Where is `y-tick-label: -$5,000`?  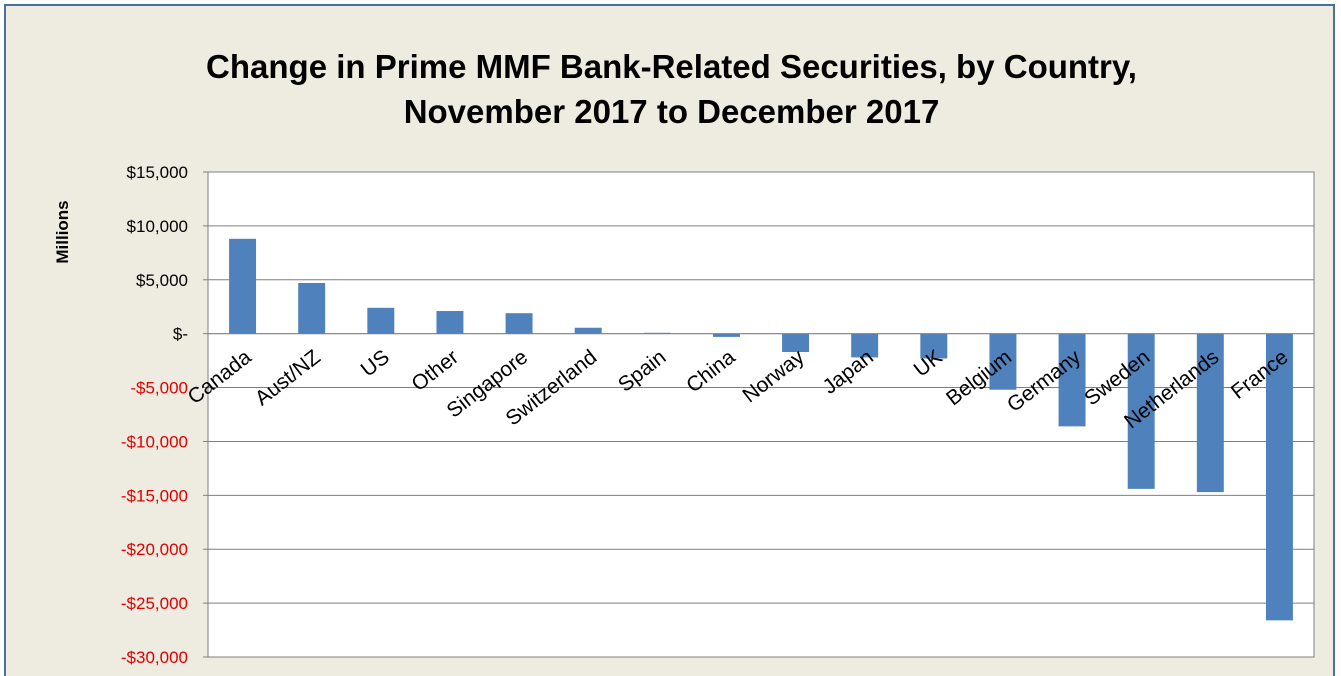 y-tick-label: -$5,000 is located at coordinates (159, 388).